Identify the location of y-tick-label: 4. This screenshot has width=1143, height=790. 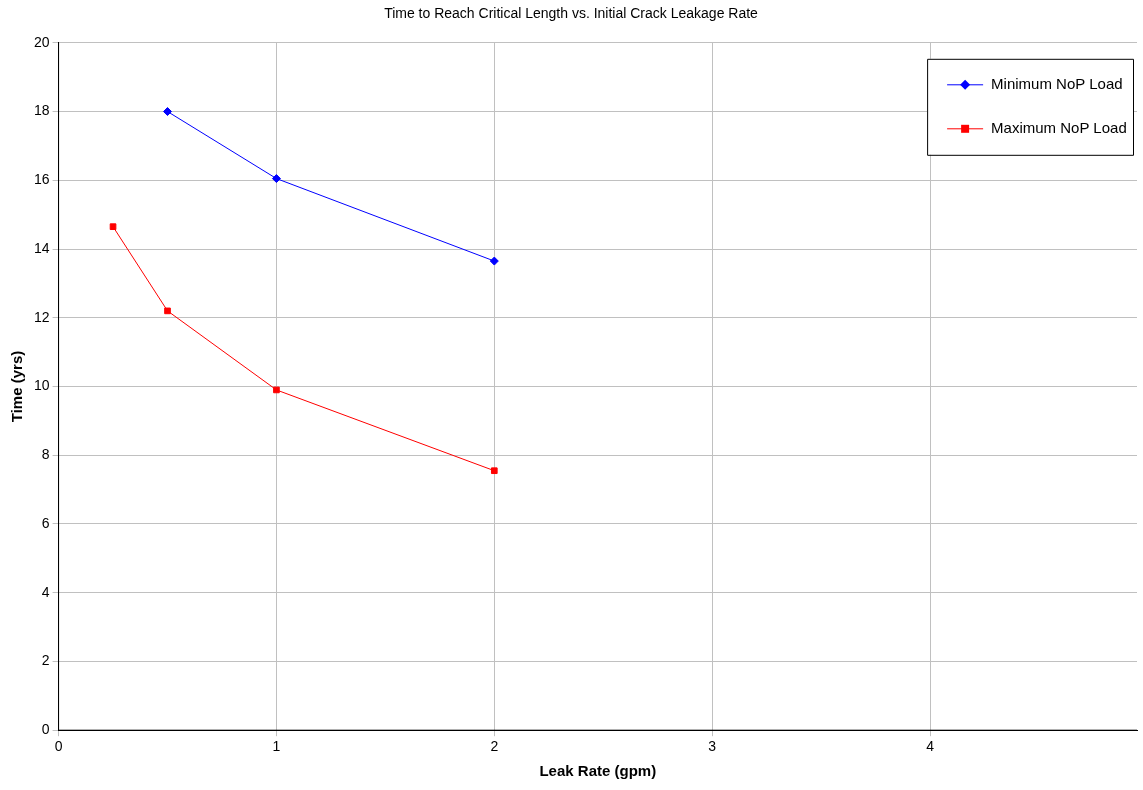
(45, 591).